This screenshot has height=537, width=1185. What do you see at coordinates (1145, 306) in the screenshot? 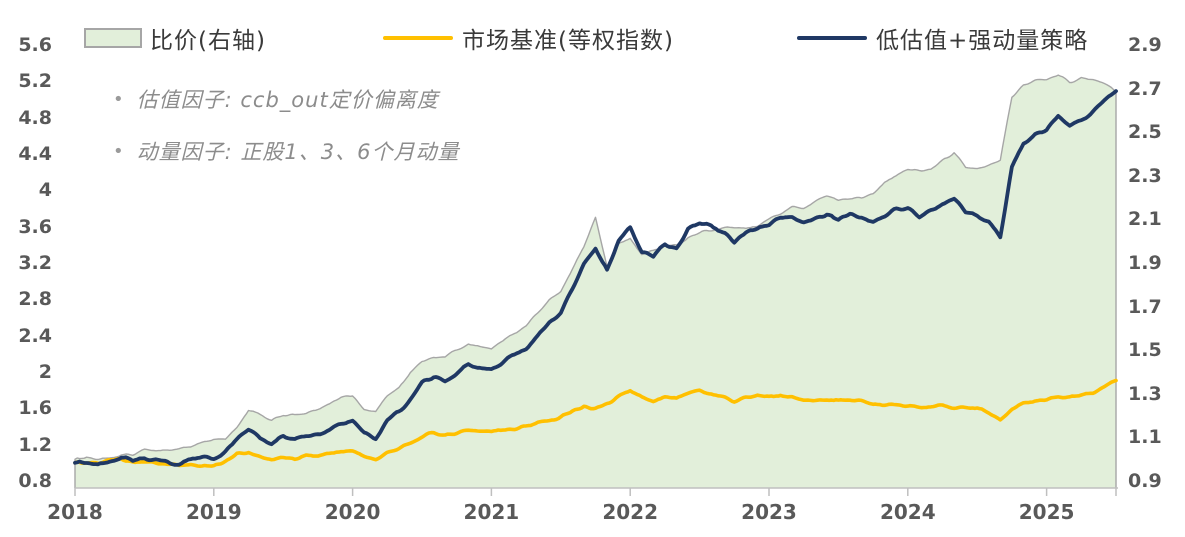
I see `right-axis-tick-label: 1.7` at bounding box center [1145, 306].